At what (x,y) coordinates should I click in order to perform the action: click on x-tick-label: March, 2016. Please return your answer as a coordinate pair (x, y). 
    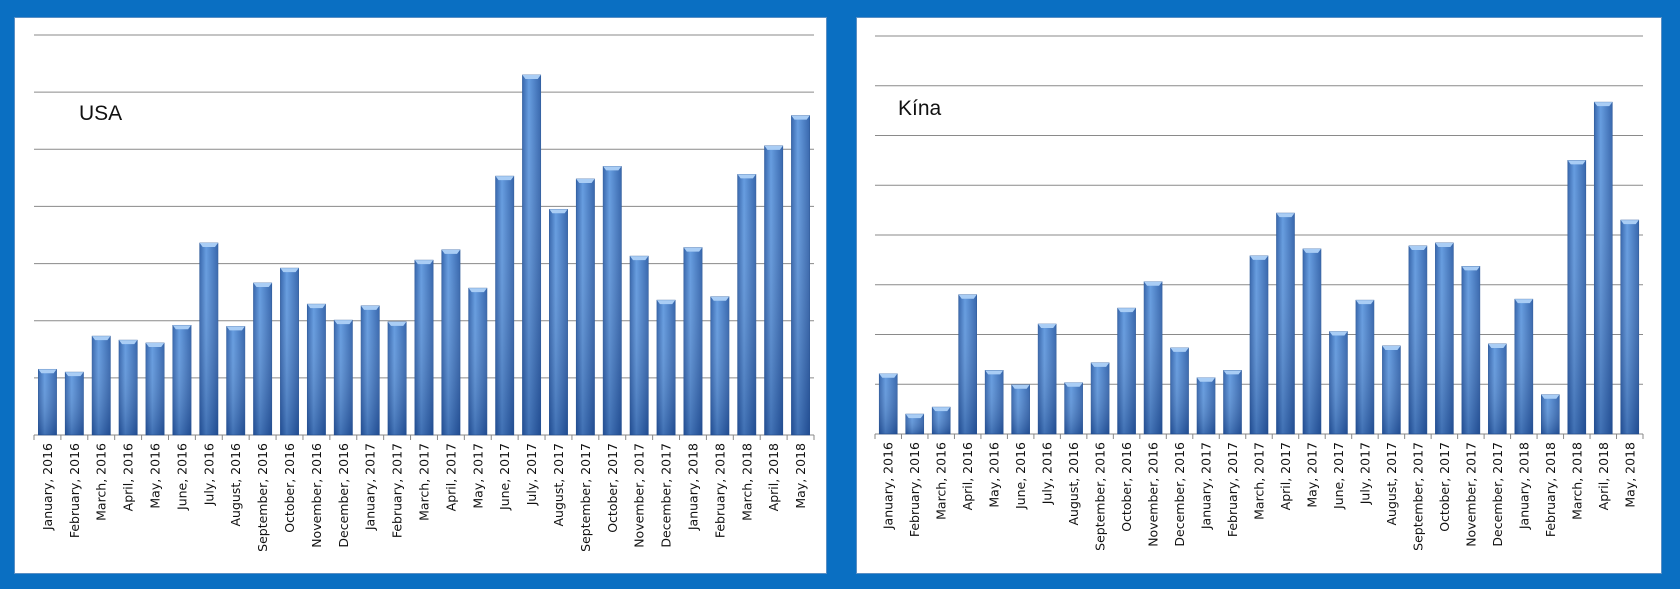
    Looking at the image, I should click on (941, 481).